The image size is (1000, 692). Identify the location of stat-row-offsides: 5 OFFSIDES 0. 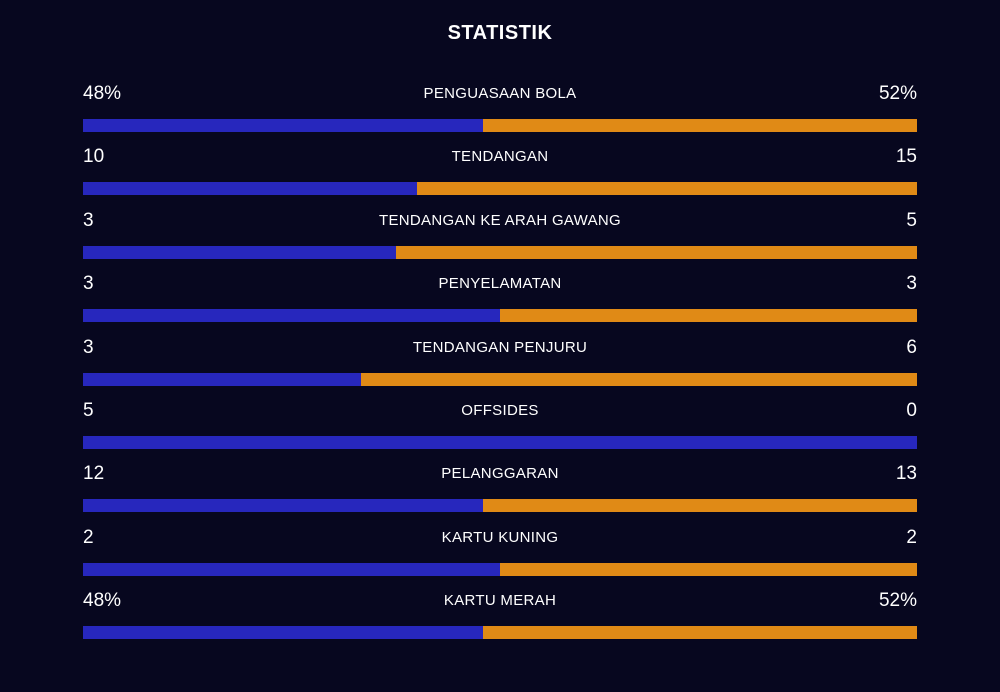
(500, 428).